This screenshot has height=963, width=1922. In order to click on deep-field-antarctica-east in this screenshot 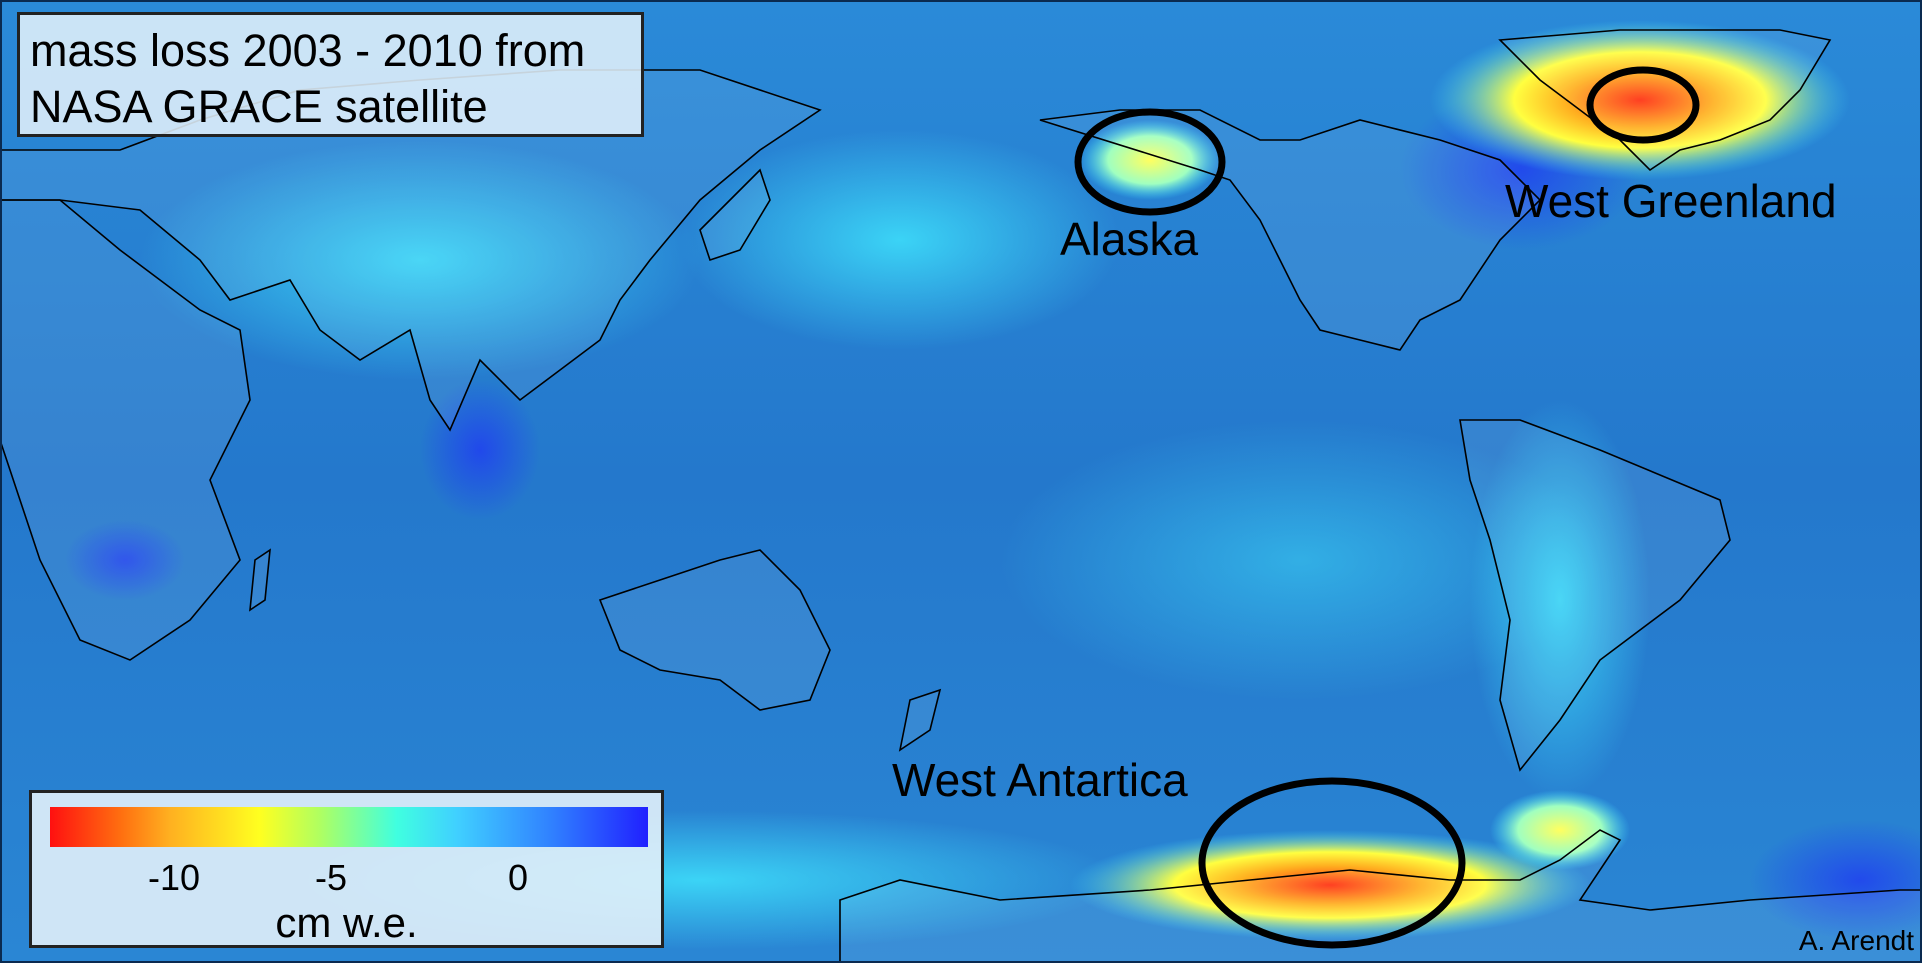, I will do `click(1836, 880)`.